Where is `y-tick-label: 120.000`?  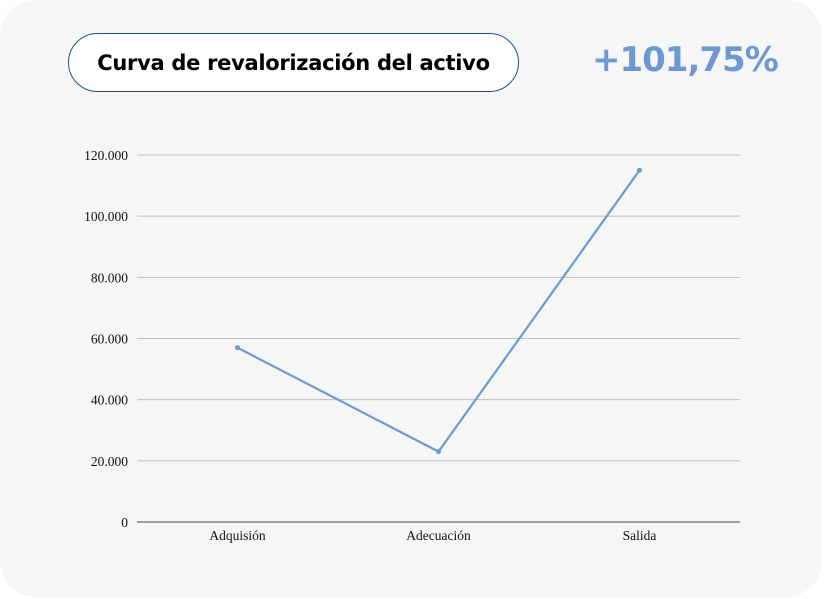
y-tick-label: 120.000 is located at coordinates (106, 155).